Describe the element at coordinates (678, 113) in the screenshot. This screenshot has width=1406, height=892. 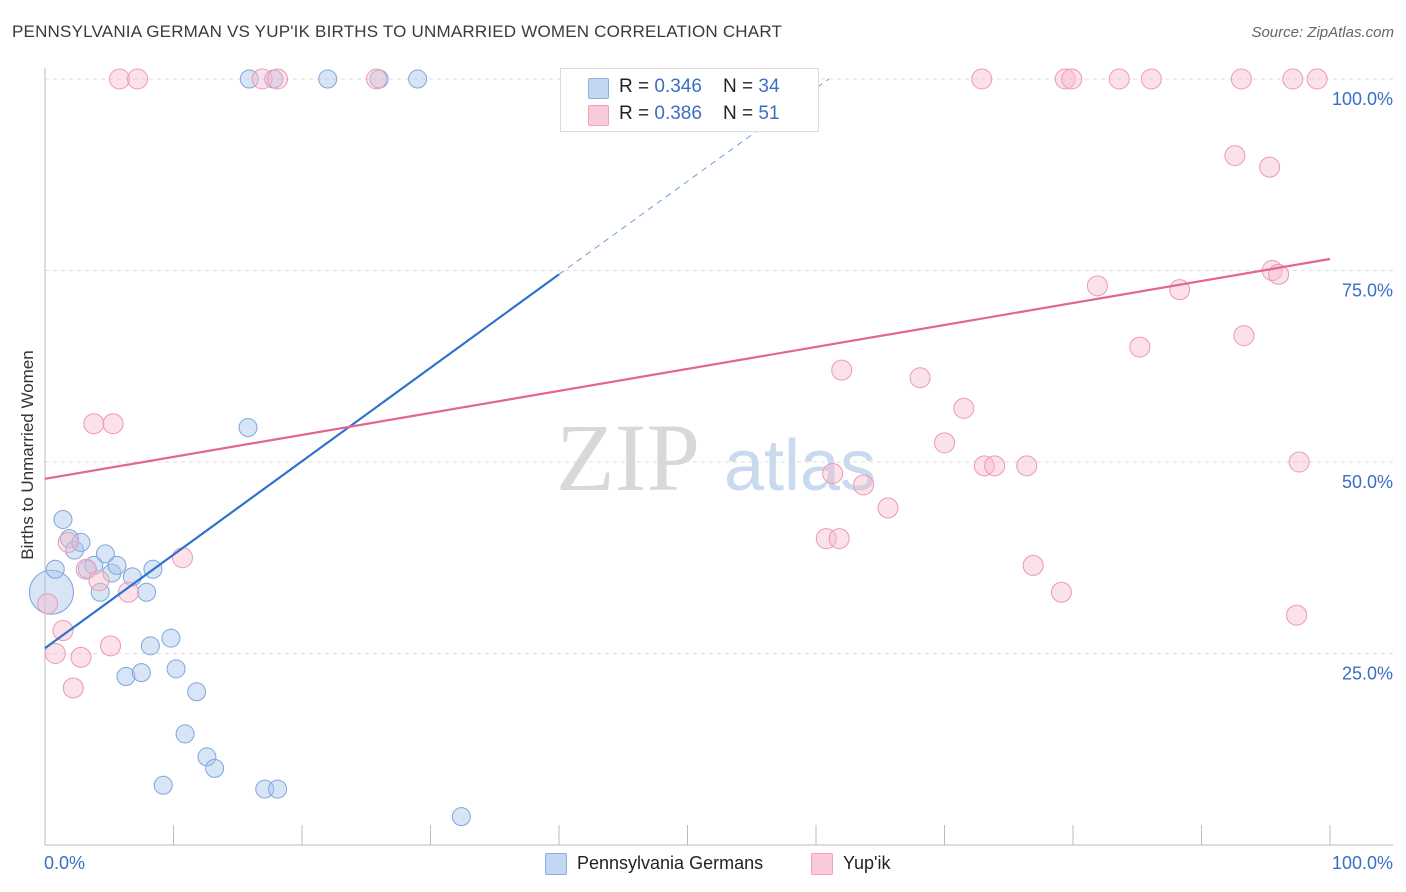
I see `legend-r-value: 0.386` at that location.